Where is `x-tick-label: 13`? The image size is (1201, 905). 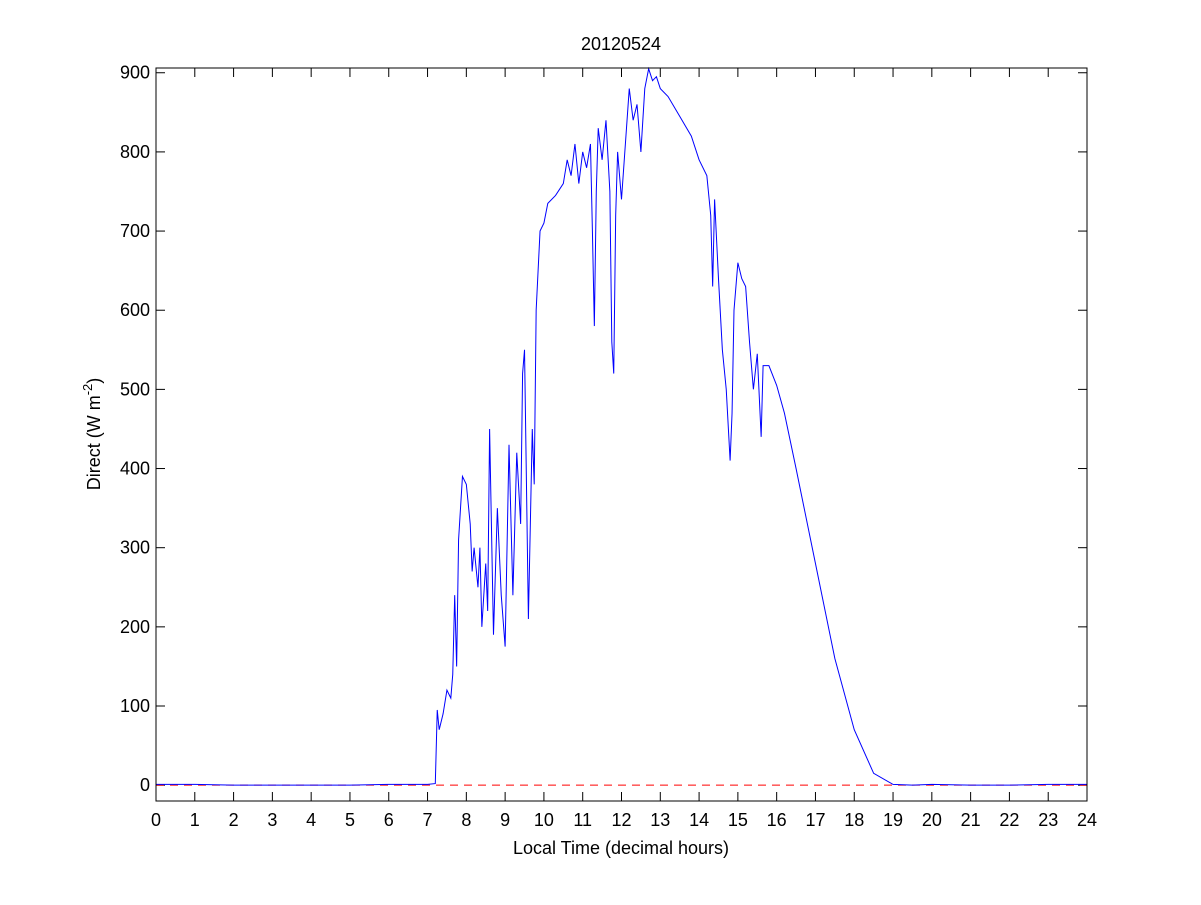 x-tick-label: 13 is located at coordinates (660, 820).